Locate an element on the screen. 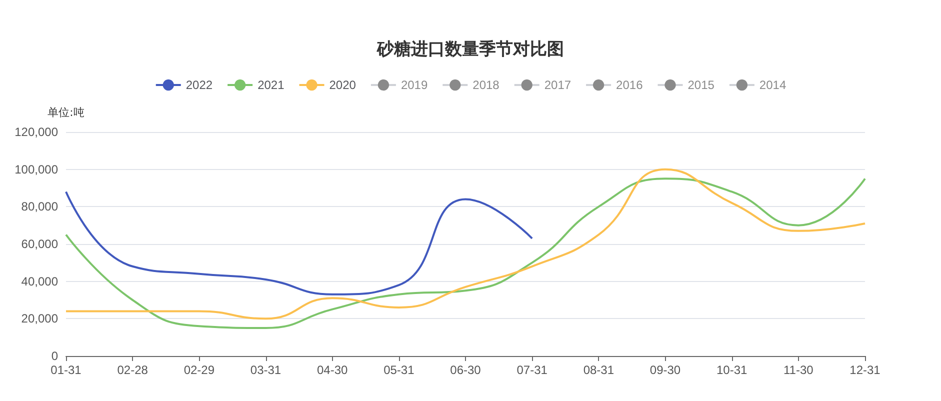 This screenshot has height=401, width=941. y-tick-label: 20,000 is located at coordinates (39, 319).